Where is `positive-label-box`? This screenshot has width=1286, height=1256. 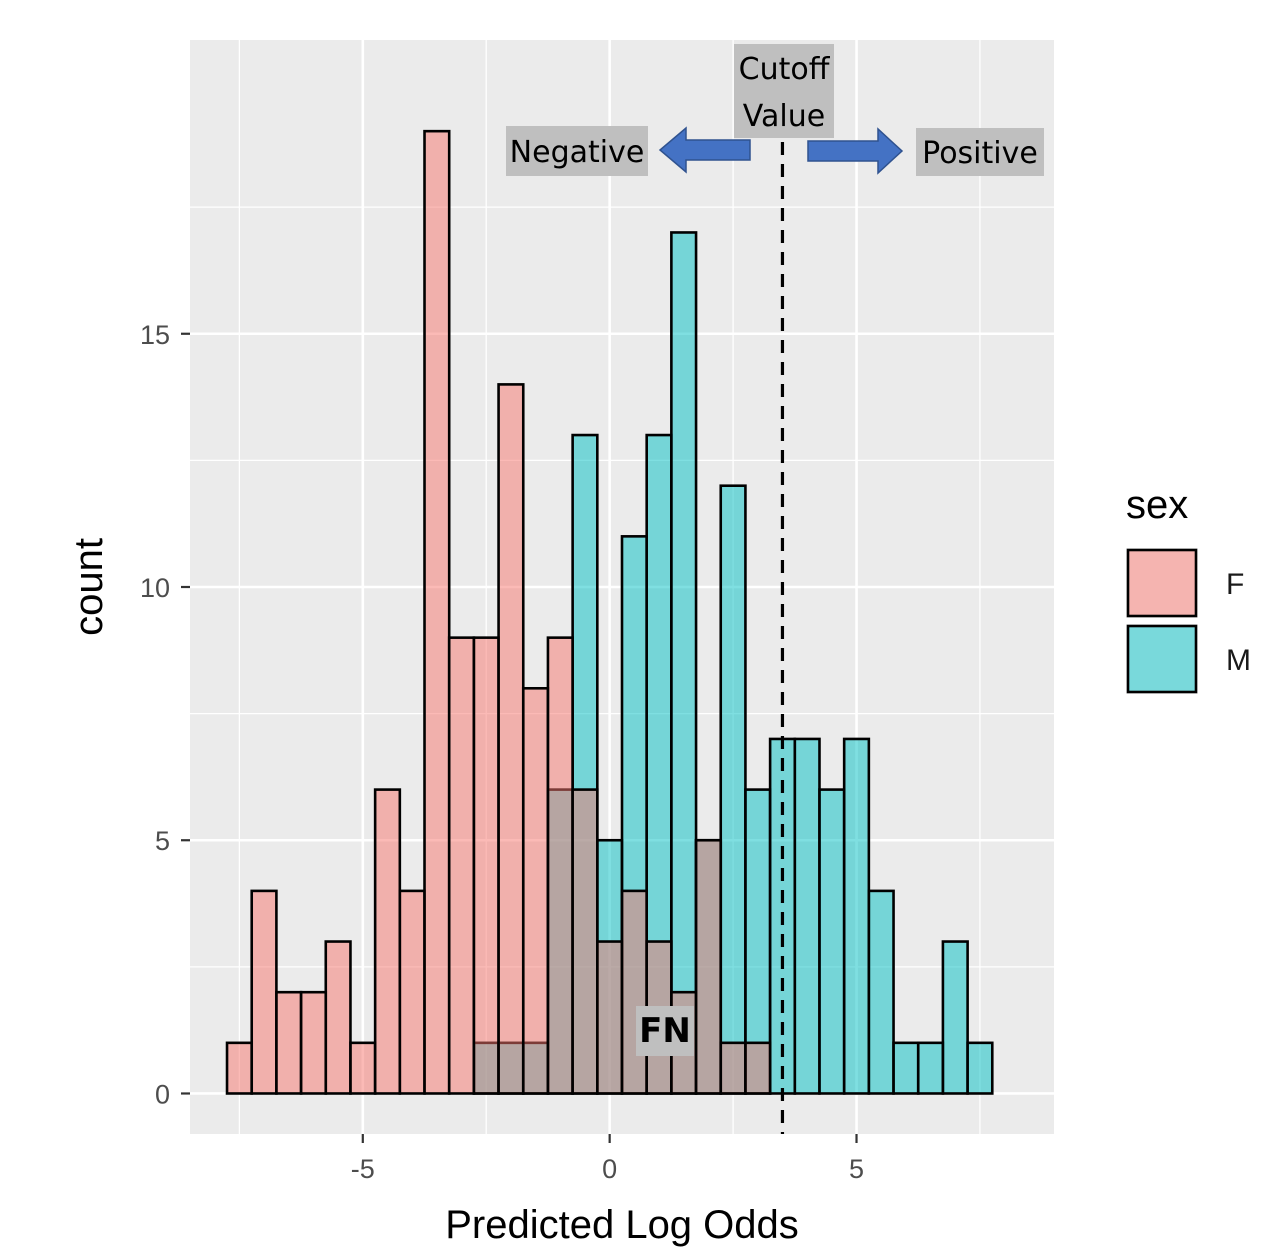
positive-label-box is located at coordinates (980, 152).